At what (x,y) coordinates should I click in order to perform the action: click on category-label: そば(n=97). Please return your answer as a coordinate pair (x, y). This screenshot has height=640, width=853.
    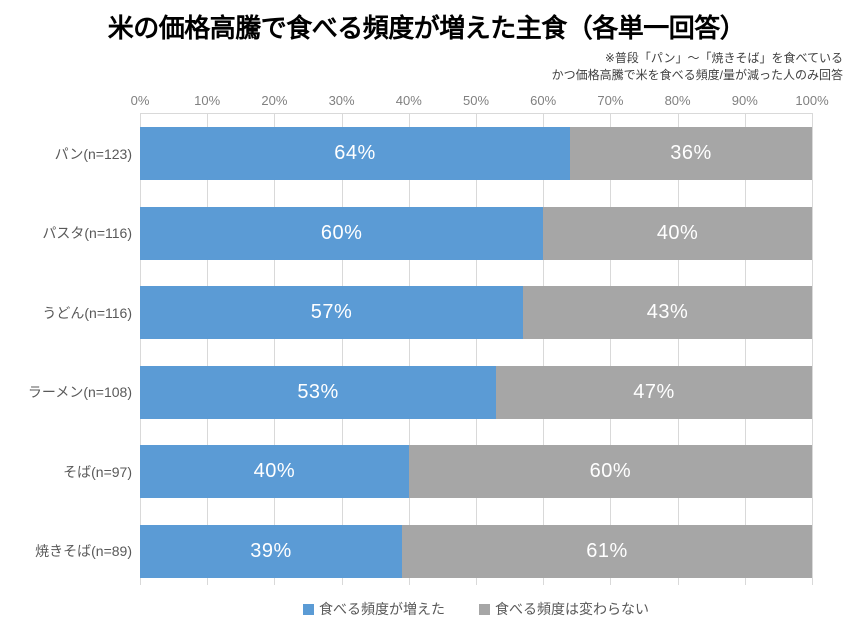
    Looking at the image, I should click on (97, 471).